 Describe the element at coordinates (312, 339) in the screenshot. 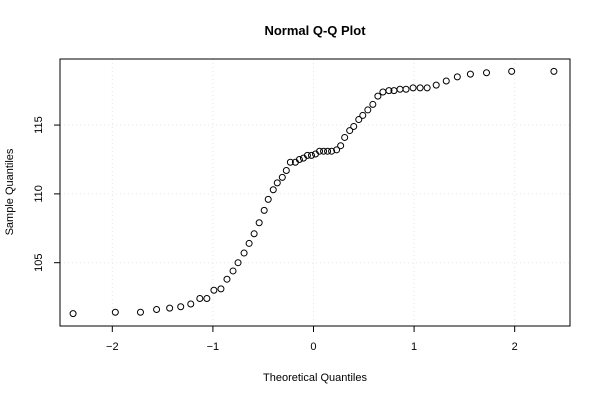

I see `x-axis: −2 −1 0 1 2` at that location.